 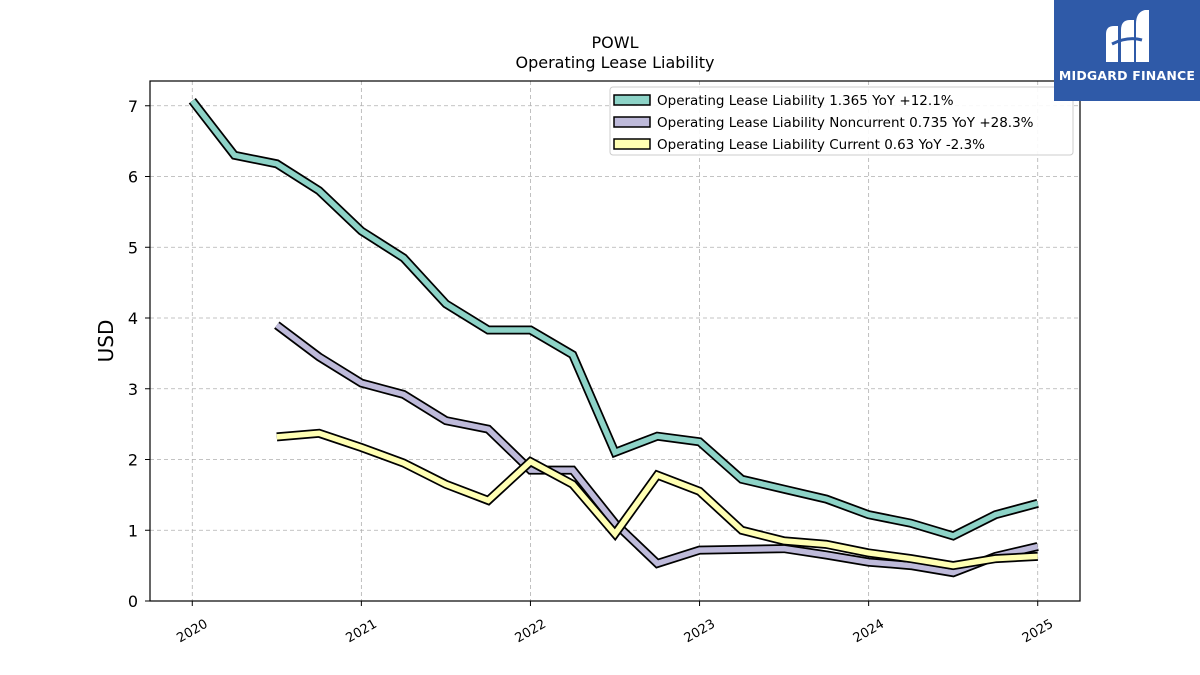 I want to click on y-tick-label: 3, so click(x=133, y=389).